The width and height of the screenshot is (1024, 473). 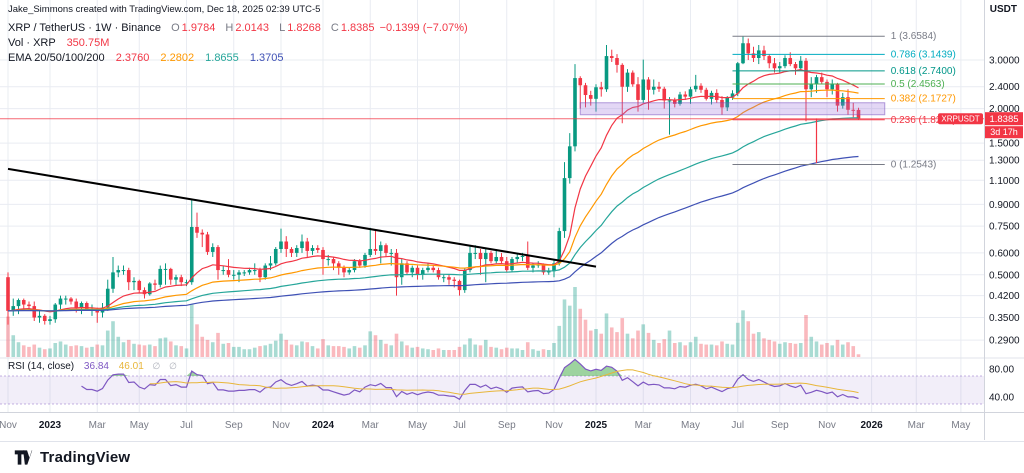 I want to click on svg-text: 0.2900, so click(x=1004, y=341).